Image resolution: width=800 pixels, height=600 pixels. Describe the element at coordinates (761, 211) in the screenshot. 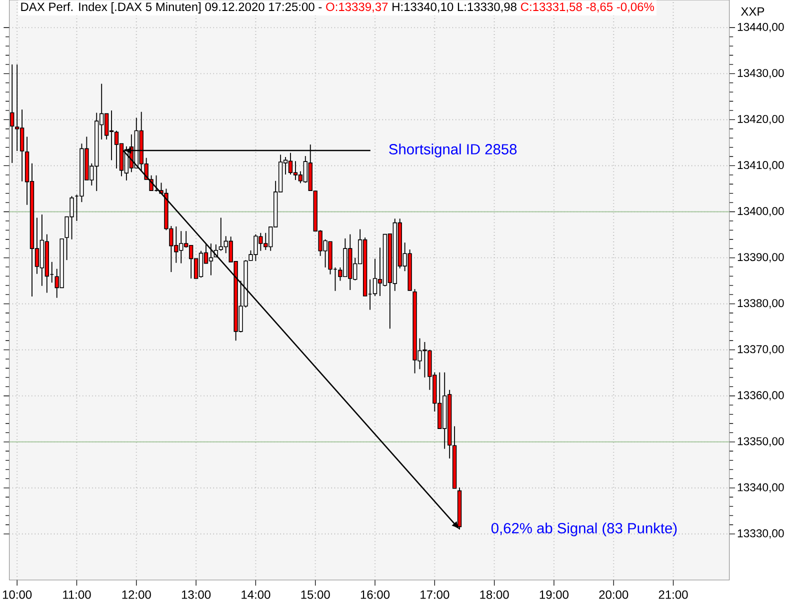

I see `y-tick-label: 13400,00` at that location.